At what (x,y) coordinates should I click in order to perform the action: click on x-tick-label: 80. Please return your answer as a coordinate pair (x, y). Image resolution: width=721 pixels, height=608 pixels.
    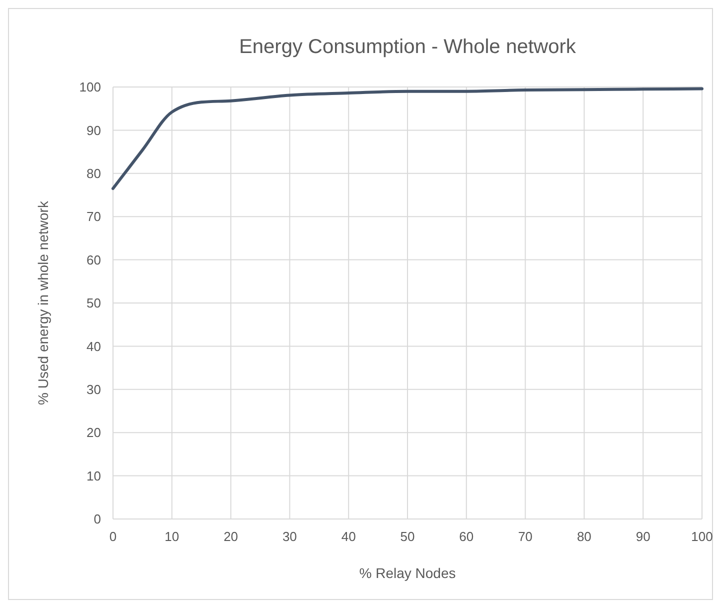
    Looking at the image, I should click on (584, 536).